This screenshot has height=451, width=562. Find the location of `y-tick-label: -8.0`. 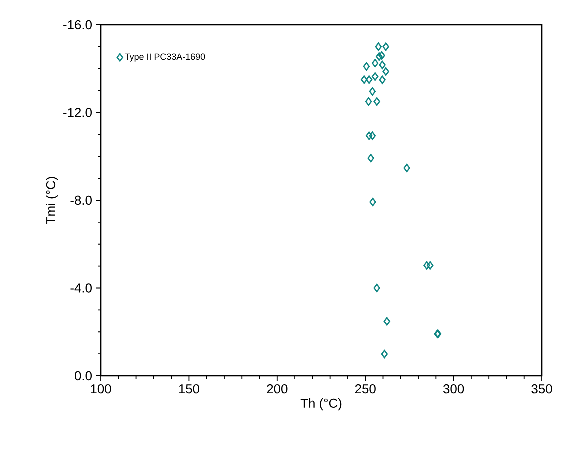

y-tick-label: -8.0 is located at coordinates (81, 201).